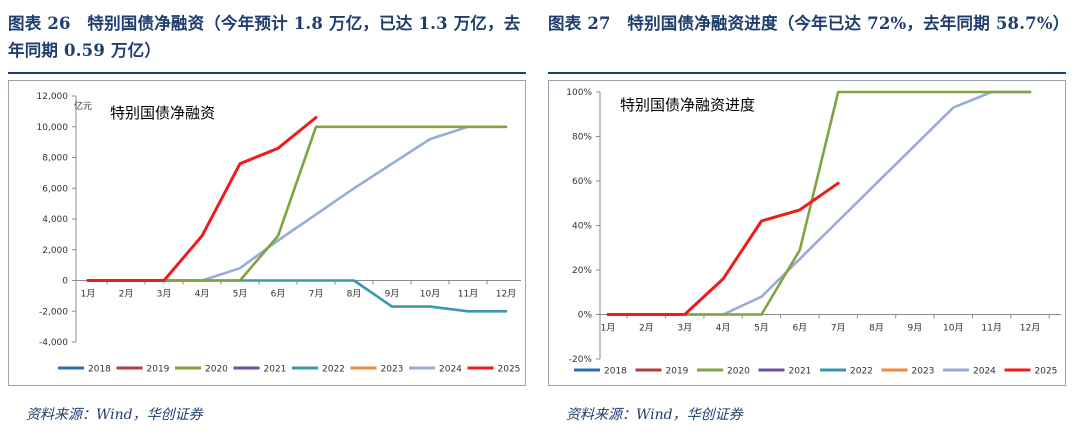 This screenshot has width=1080, height=447. I want to click on y-tick-label: 8,000, so click(55, 159).